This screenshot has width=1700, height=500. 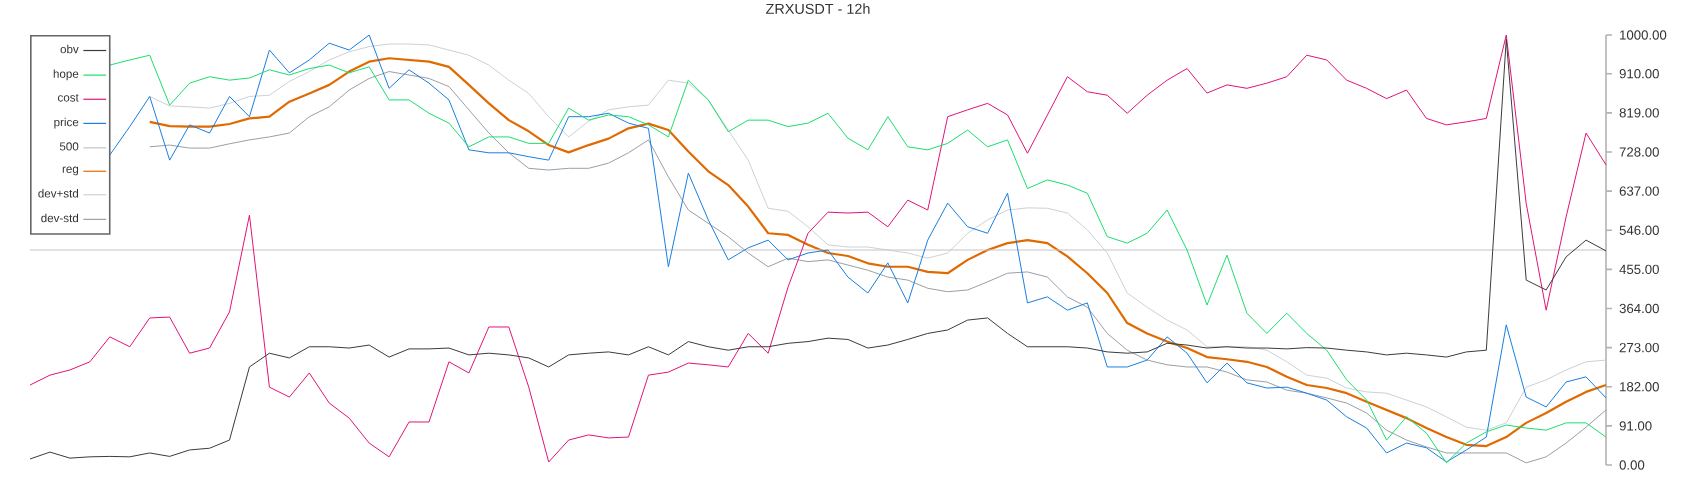 What do you see at coordinates (1643, 35) in the screenshot?
I see `y-tick-label: 1000.00` at bounding box center [1643, 35].